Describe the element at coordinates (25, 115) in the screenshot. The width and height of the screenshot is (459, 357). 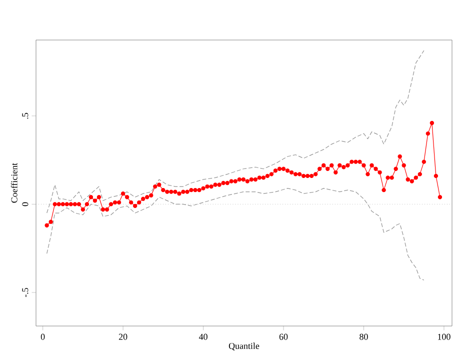
I see `y-tick-label: .5` at that location.